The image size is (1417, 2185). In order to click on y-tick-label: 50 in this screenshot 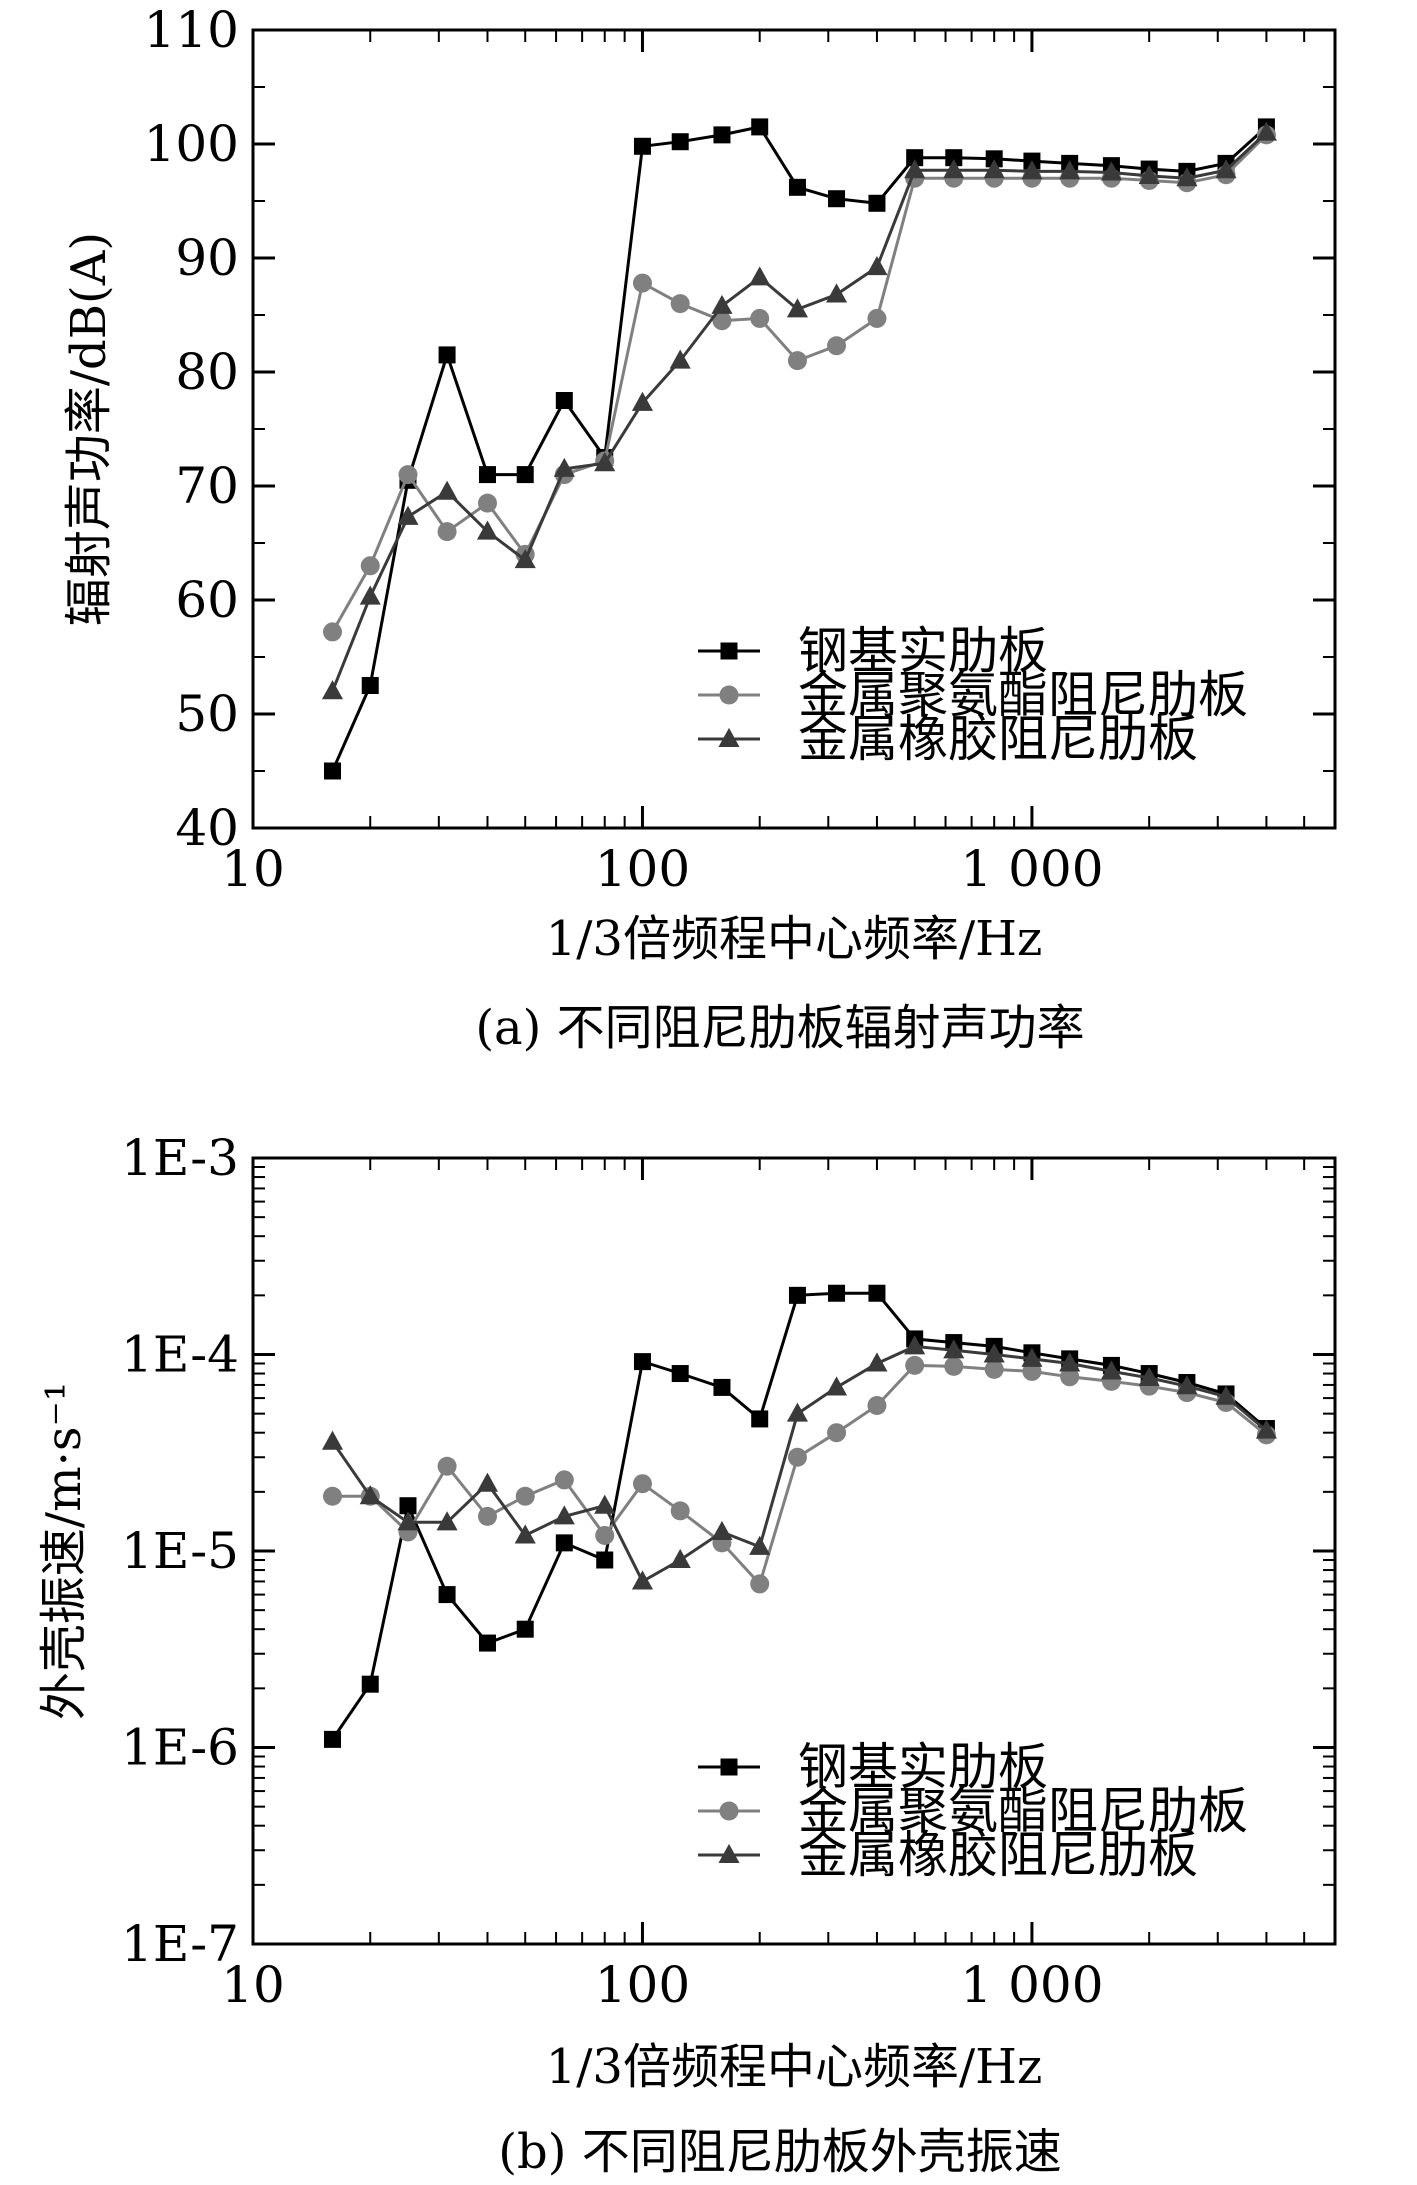, I will do `click(207, 714)`.